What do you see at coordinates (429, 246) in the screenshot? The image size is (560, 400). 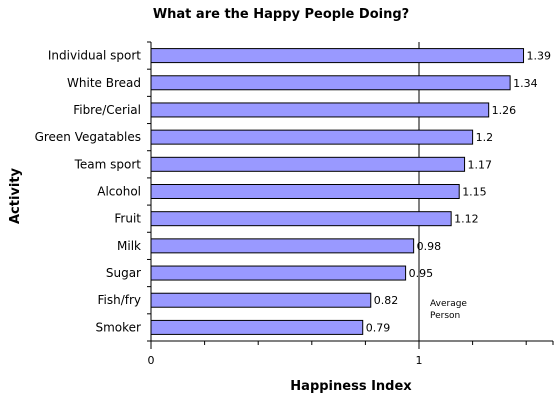 I see `data-label: 0.98` at bounding box center [429, 246].